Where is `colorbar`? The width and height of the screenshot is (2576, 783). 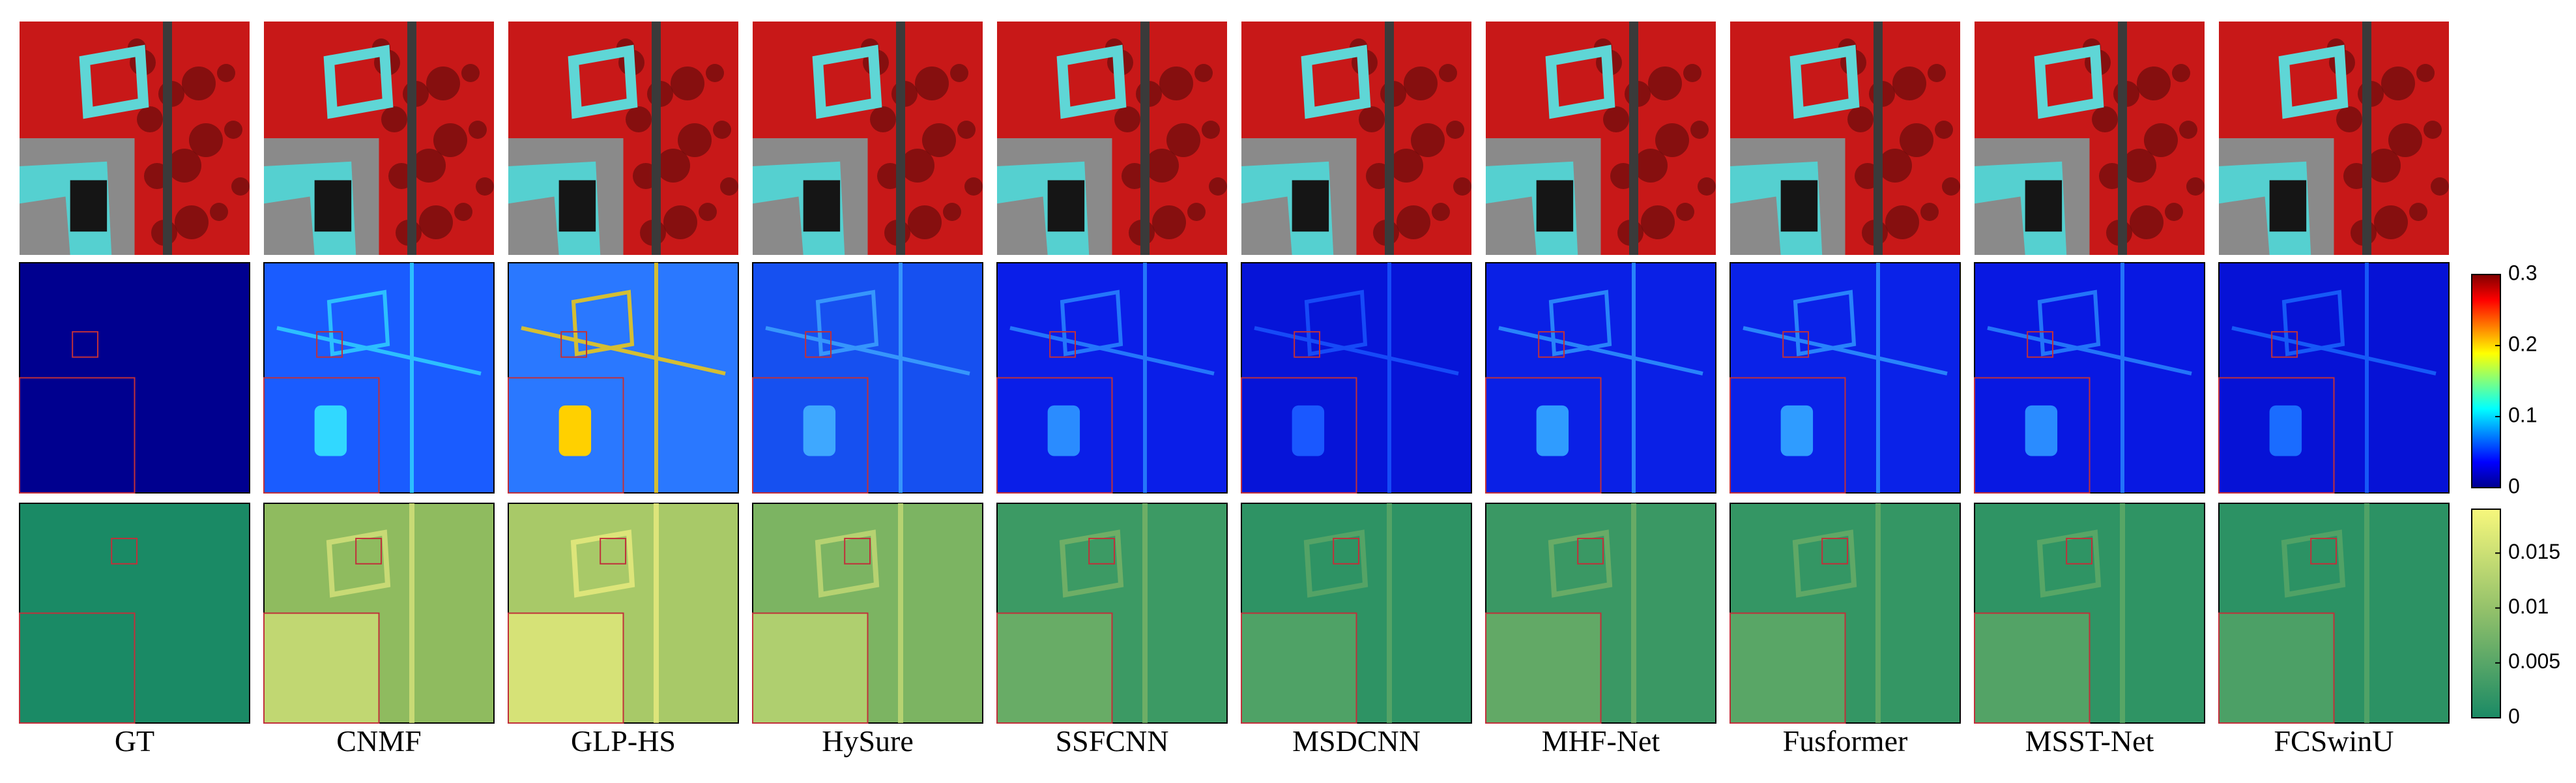
colorbar is located at coordinates (2486, 381).